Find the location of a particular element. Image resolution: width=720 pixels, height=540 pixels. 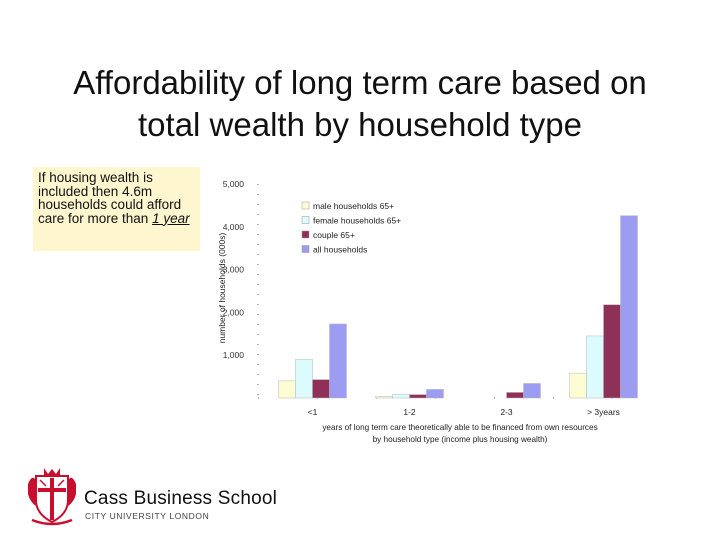

brand-subtitle: CITY UNIVERSITY LONDON is located at coordinates (147, 516).